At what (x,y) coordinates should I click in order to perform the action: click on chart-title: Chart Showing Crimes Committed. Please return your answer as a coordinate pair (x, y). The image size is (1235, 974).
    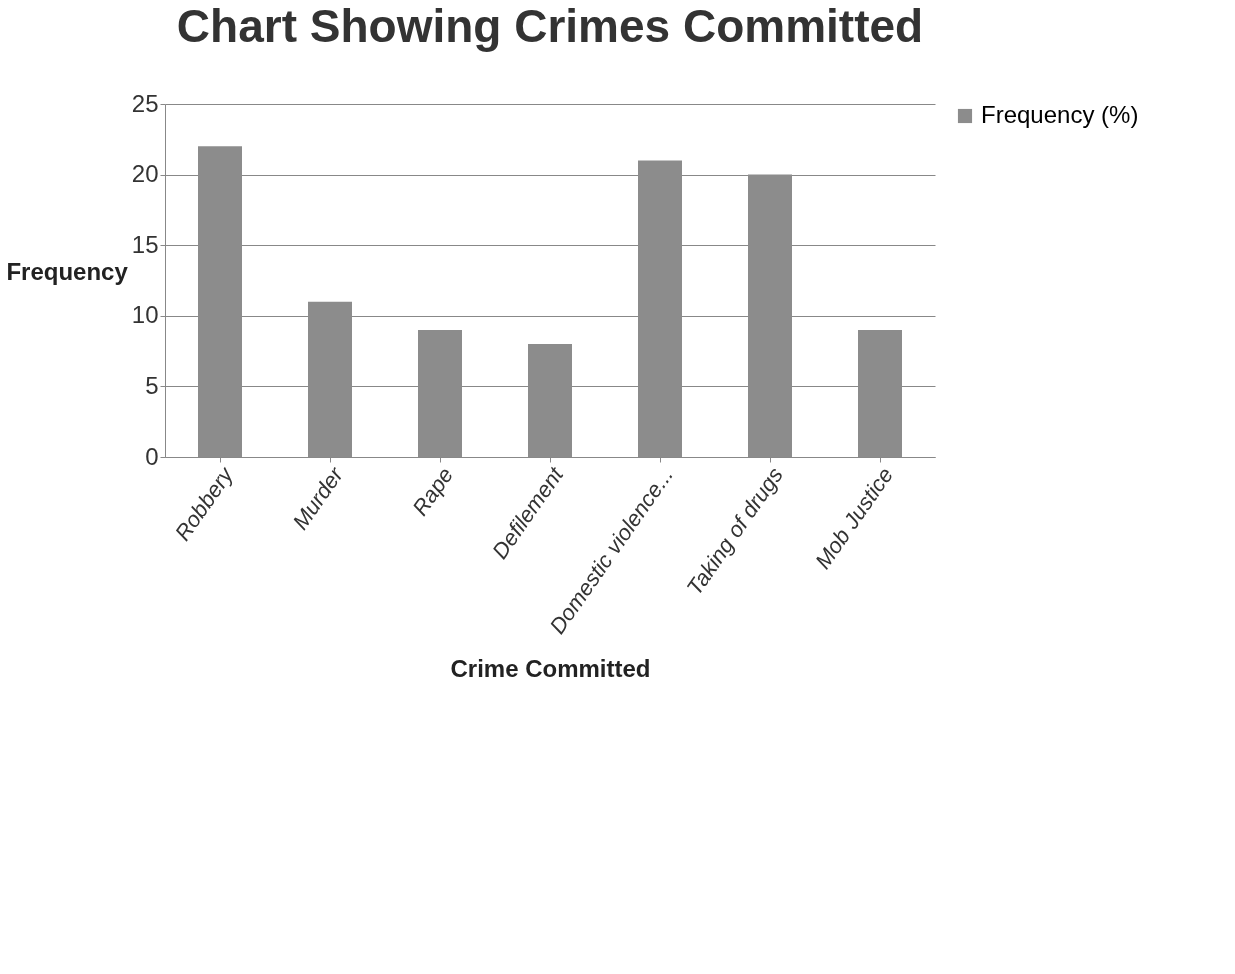
    Looking at the image, I should click on (550, 26).